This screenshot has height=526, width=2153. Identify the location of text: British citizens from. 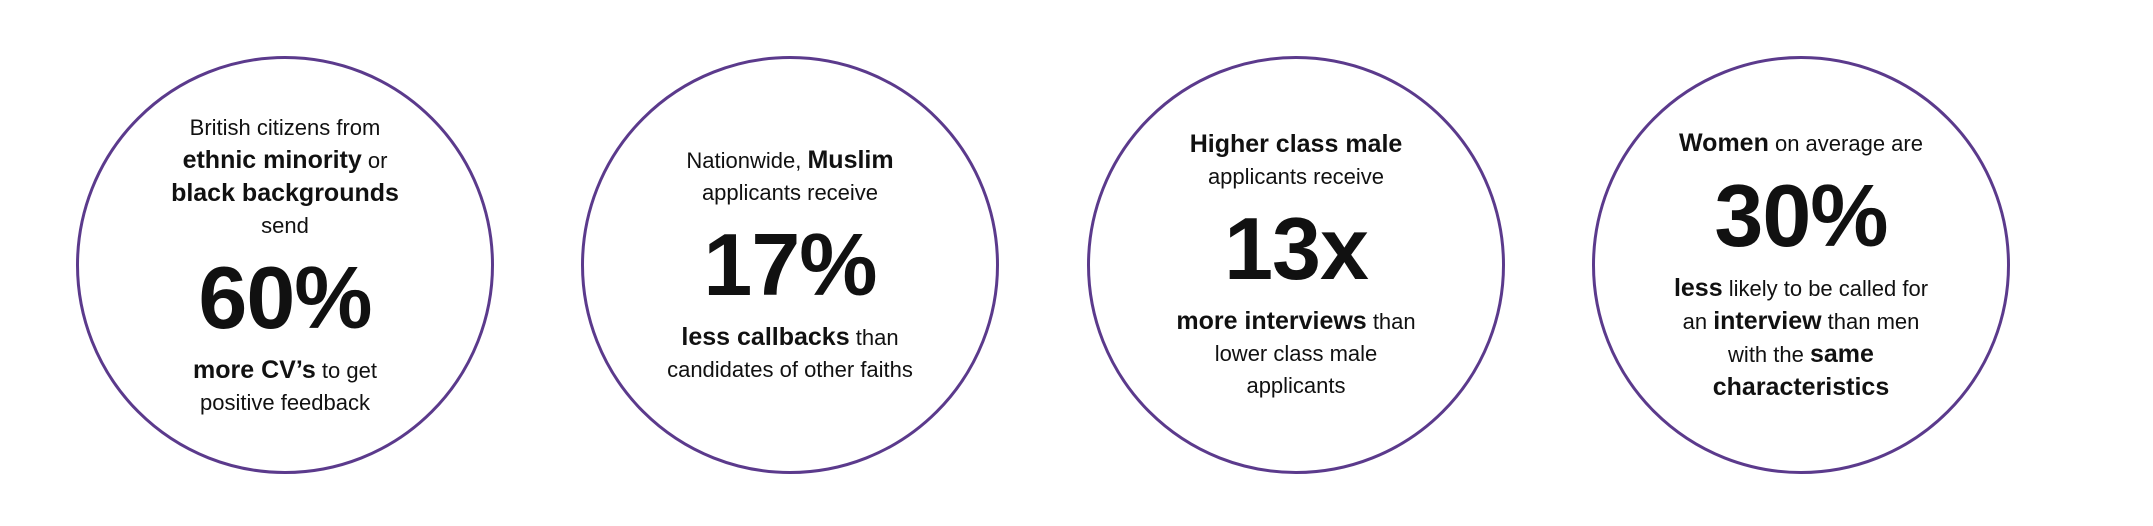
(285, 127).